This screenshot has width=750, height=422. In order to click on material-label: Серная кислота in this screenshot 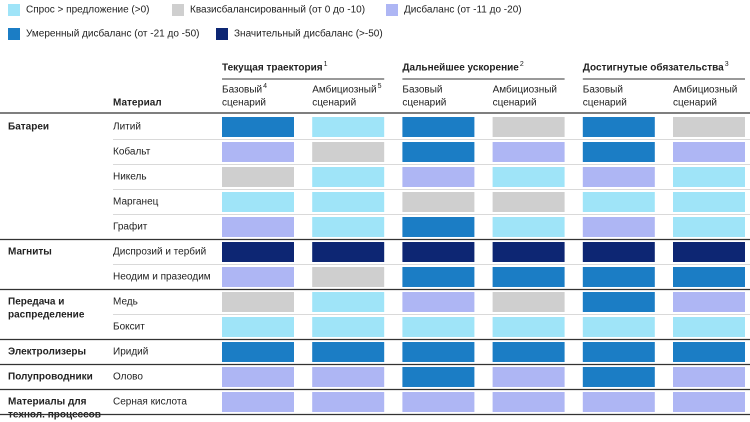, I will do `click(150, 402)`.